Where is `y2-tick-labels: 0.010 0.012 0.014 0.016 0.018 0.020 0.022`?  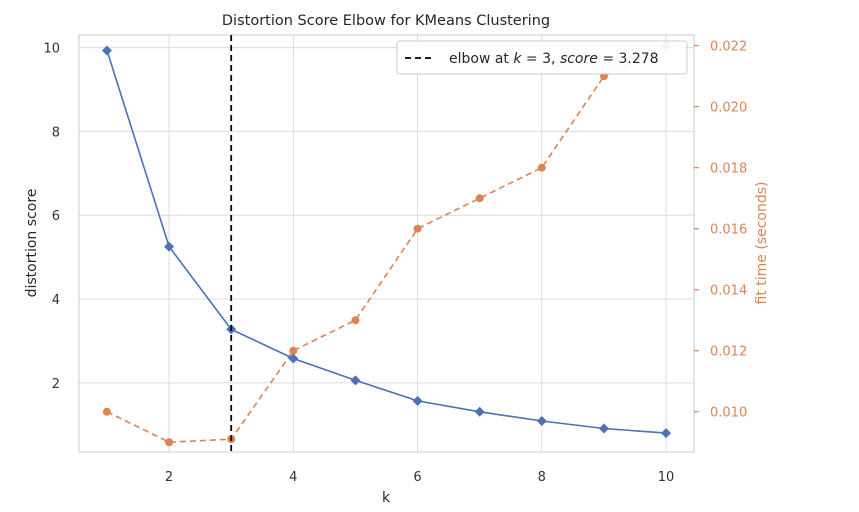
y2-tick-labels: 0.010 0.012 0.014 0.016 0.018 0.020 0.022 is located at coordinates (720, 230).